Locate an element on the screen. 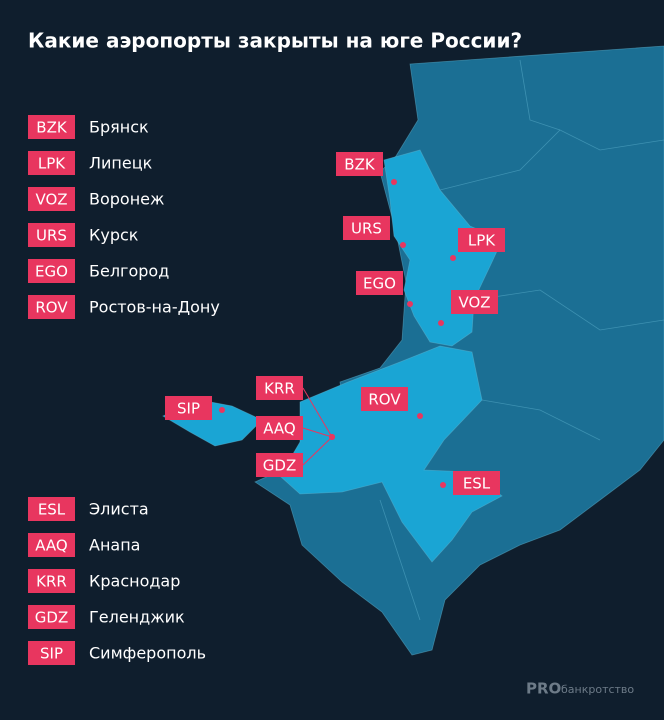 The height and width of the screenshot is (720, 664). city-label: Симферополь is located at coordinates (147, 653).